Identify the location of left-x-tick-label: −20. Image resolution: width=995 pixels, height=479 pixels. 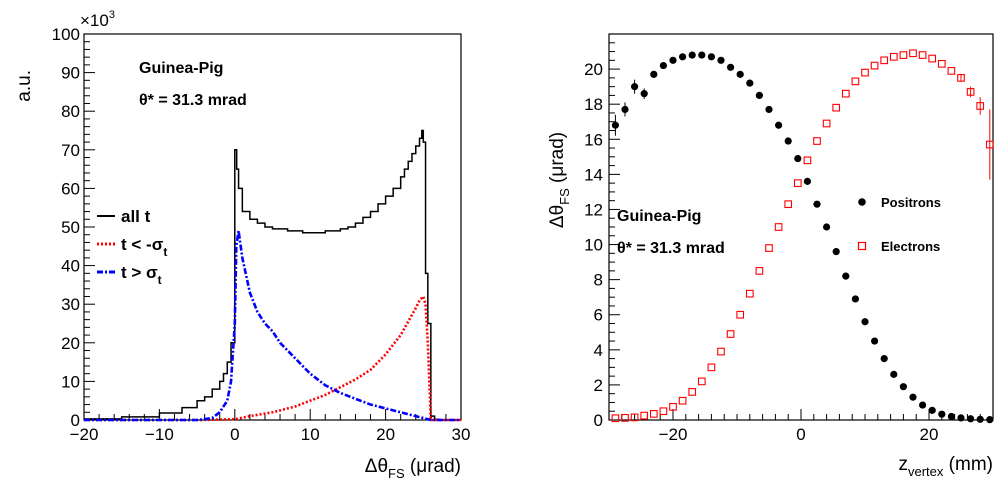
(84, 434).